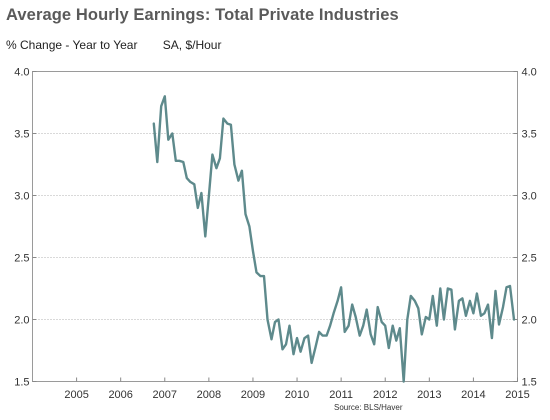  What do you see at coordinates (368, 407) in the screenshot?
I see `source-note: Source: BLS/Haver` at bounding box center [368, 407].